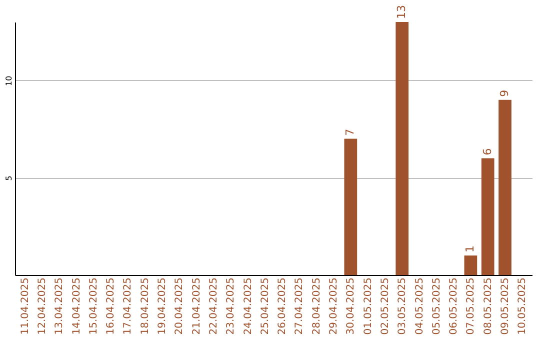 This screenshot has height=340, width=540. I want to click on data-label: 7, so click(350, 132).